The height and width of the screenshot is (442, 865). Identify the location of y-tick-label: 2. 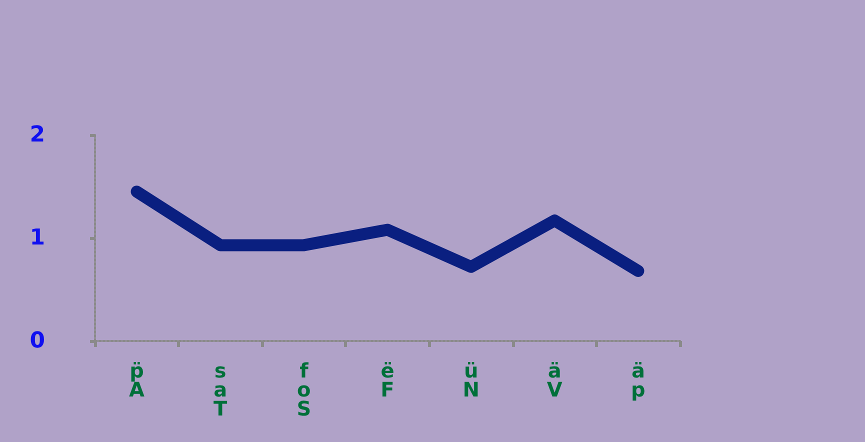
(37, 135).